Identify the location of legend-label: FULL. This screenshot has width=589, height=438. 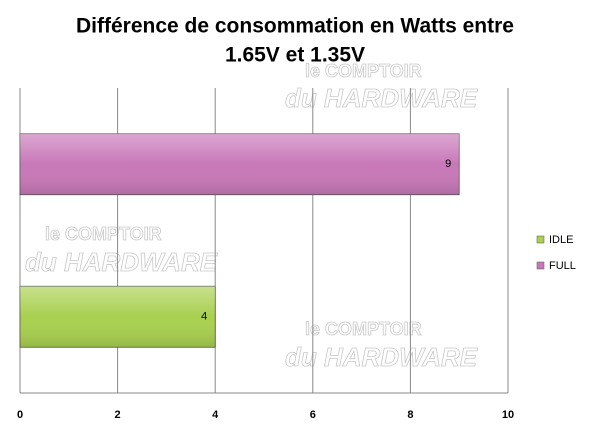
(562, 266).